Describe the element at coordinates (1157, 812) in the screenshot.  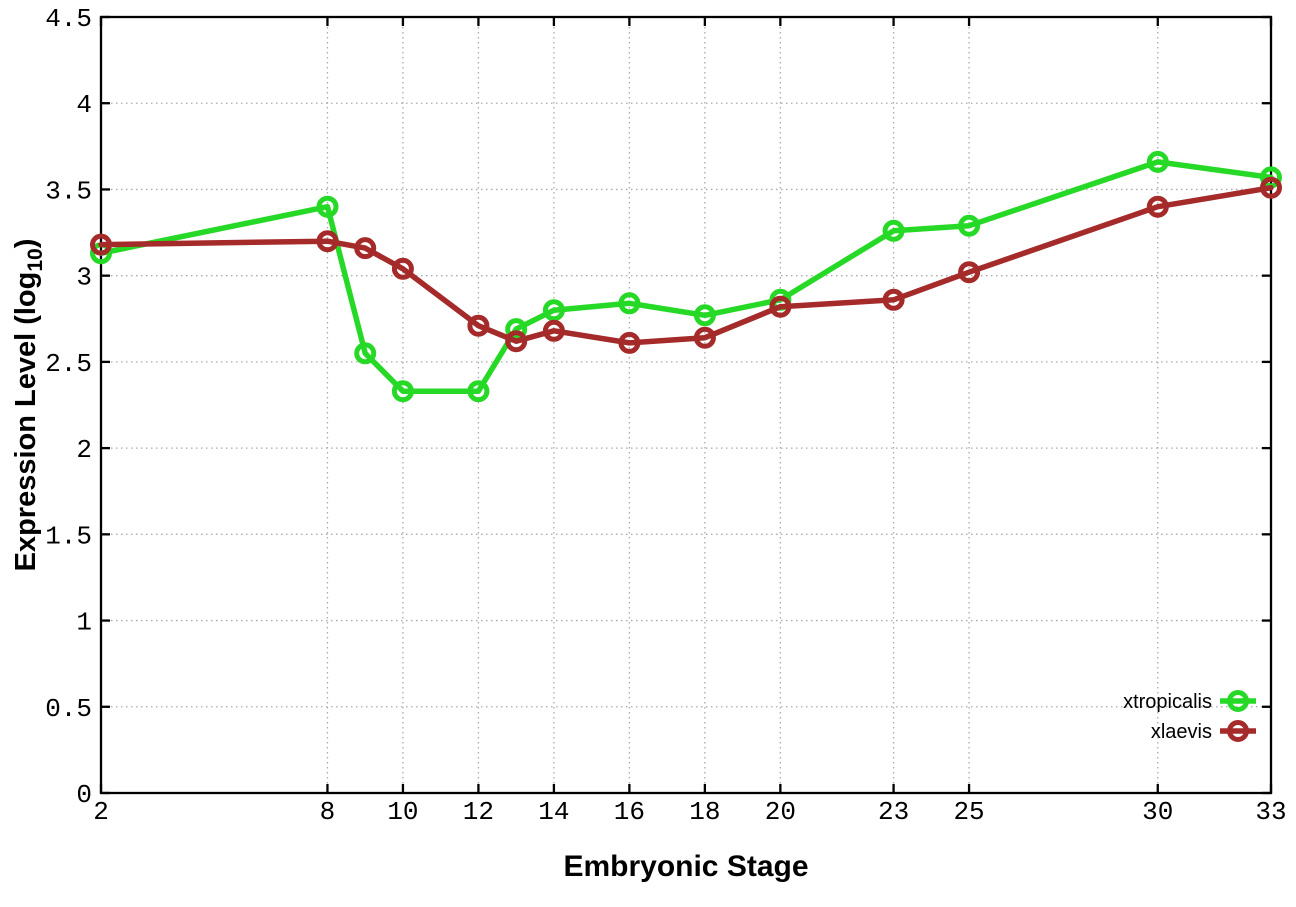
I see `x-tick-label: 30` at that location.